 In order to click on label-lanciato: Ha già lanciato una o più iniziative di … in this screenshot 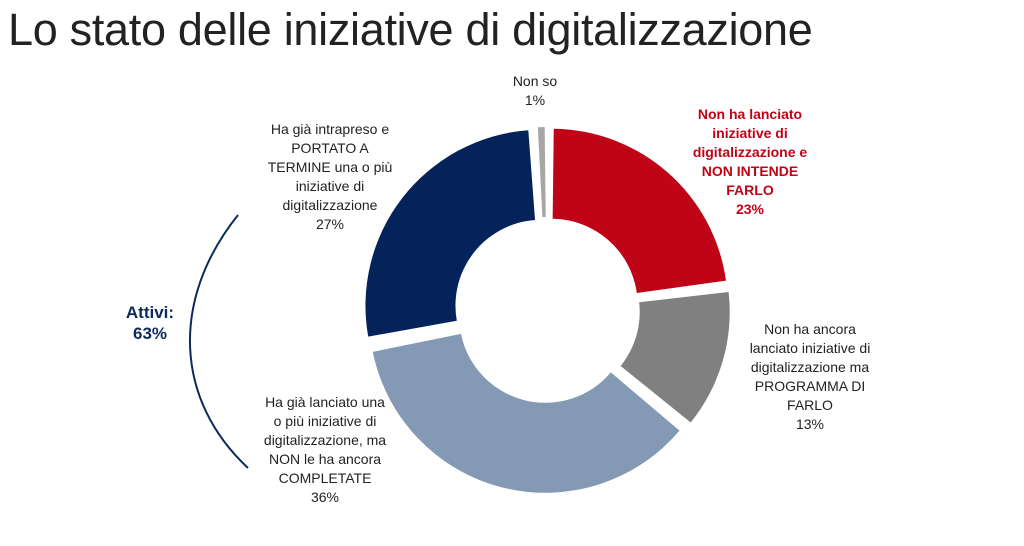, I will do `click(325, 450)`.